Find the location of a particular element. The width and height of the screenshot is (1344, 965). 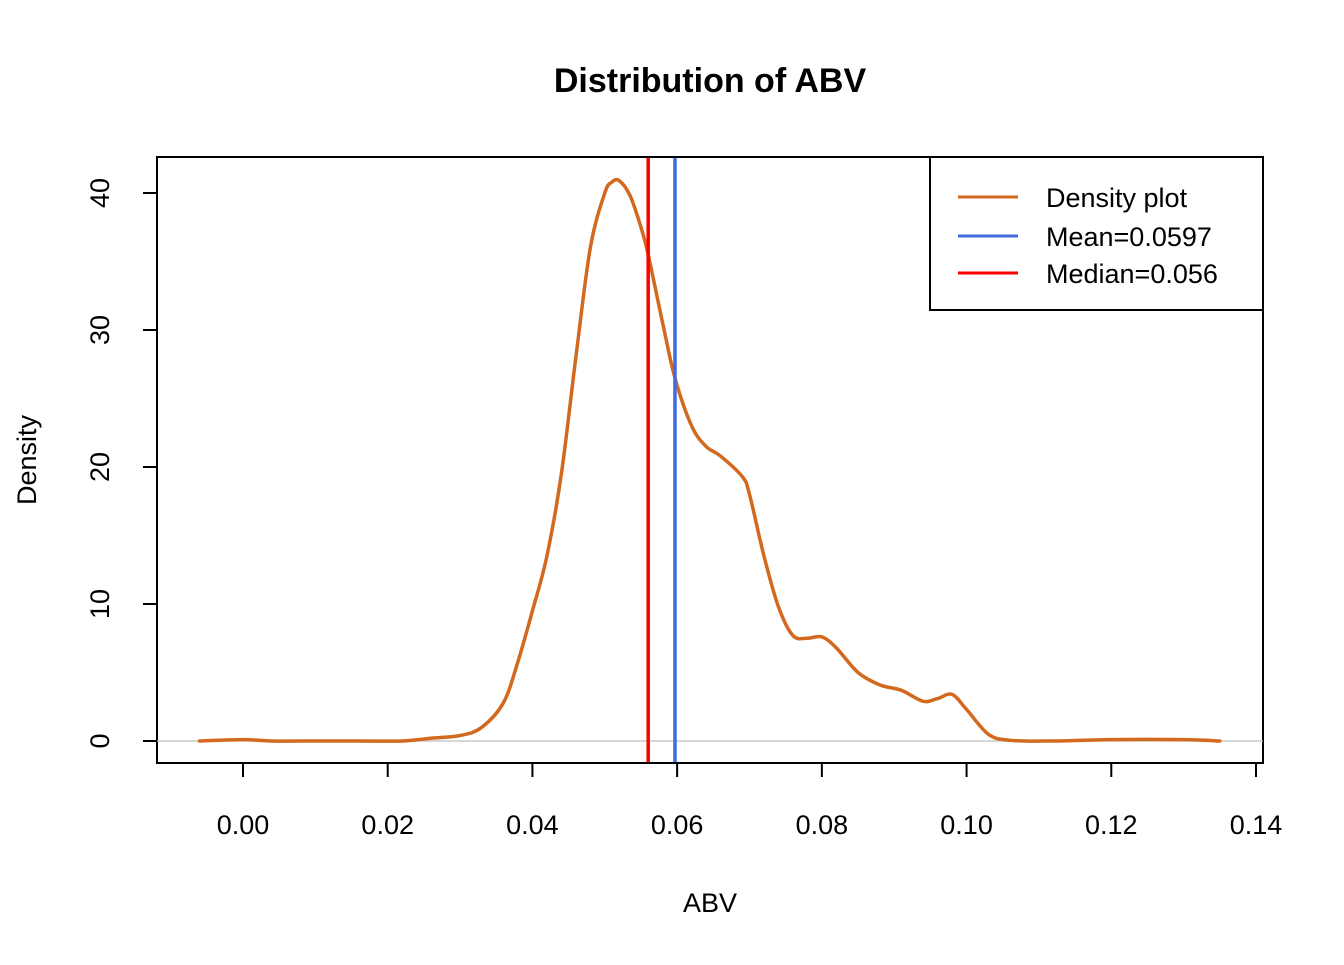

y-tick-label: 30 is located at coordinates (100, 330).